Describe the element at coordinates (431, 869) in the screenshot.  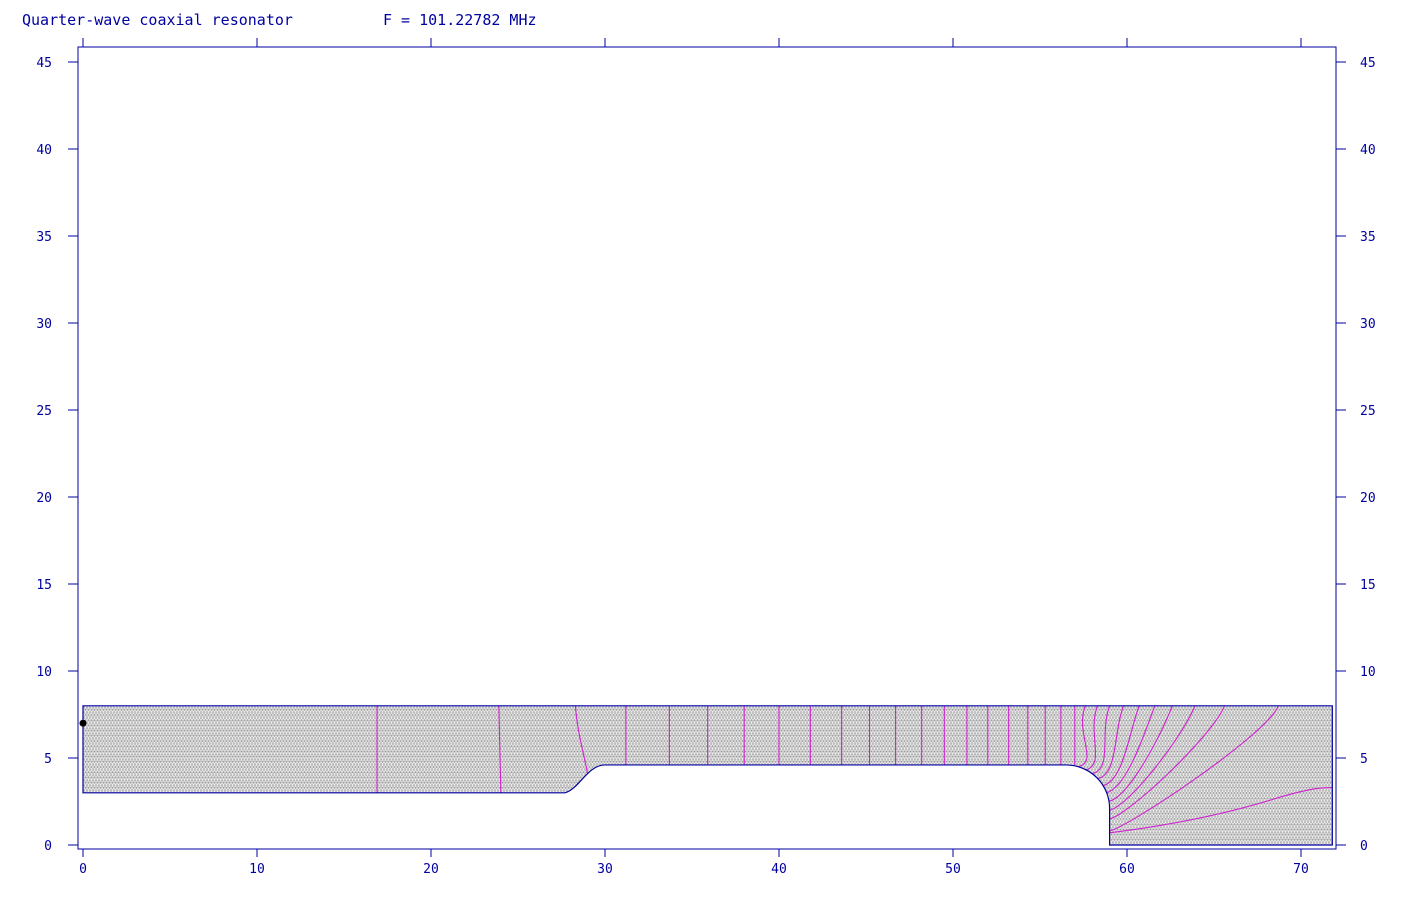
I see `x-tick-label: 20` at that location.